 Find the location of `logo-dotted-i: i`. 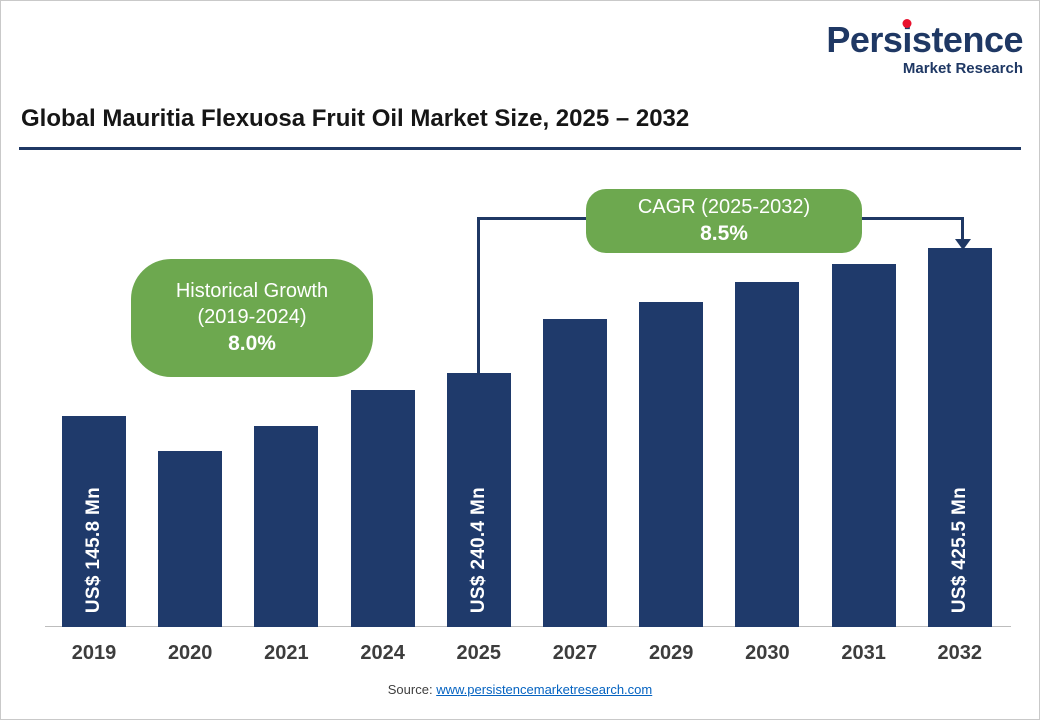

logo-dotted-i: i is located at coordinates (907, 39).